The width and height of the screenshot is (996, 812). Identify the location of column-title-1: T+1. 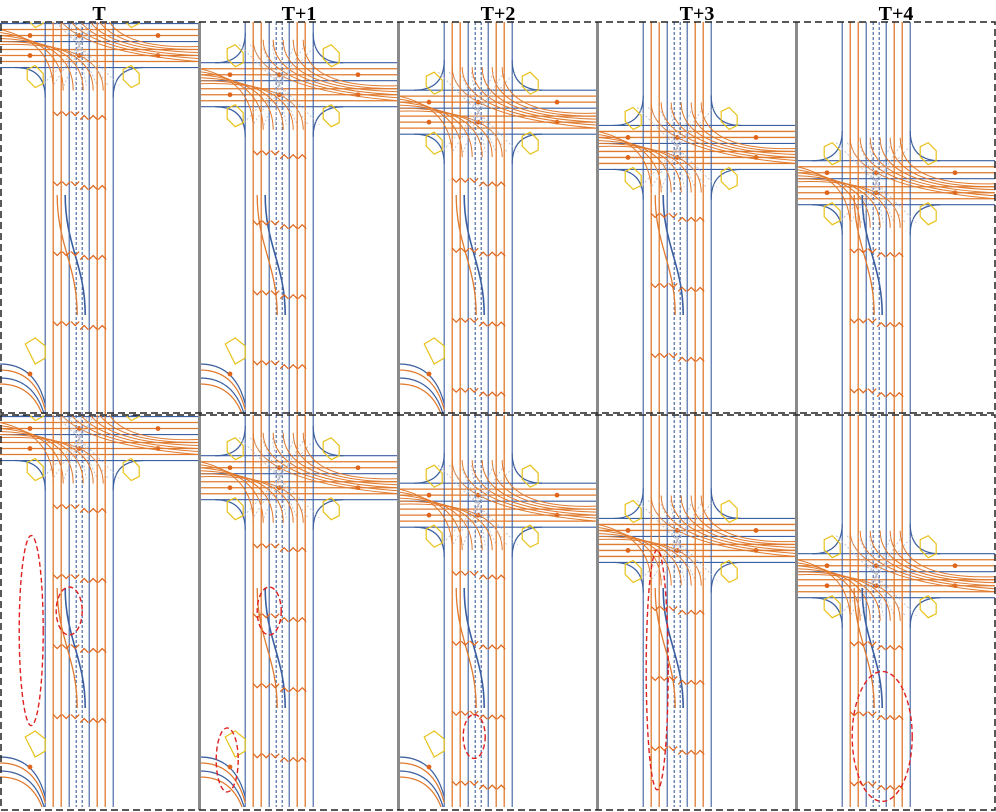
(299, 14).